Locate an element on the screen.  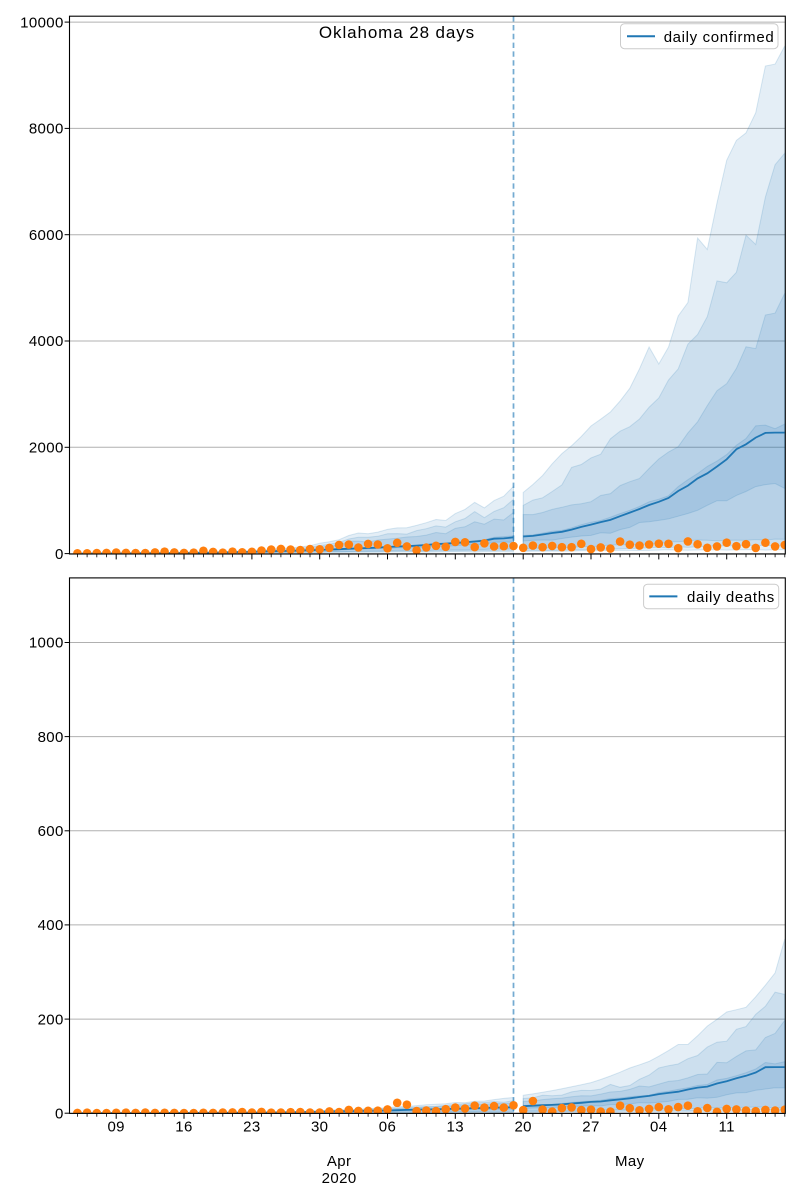
svg-text: daily deaths is located at coordinates (731, 597).